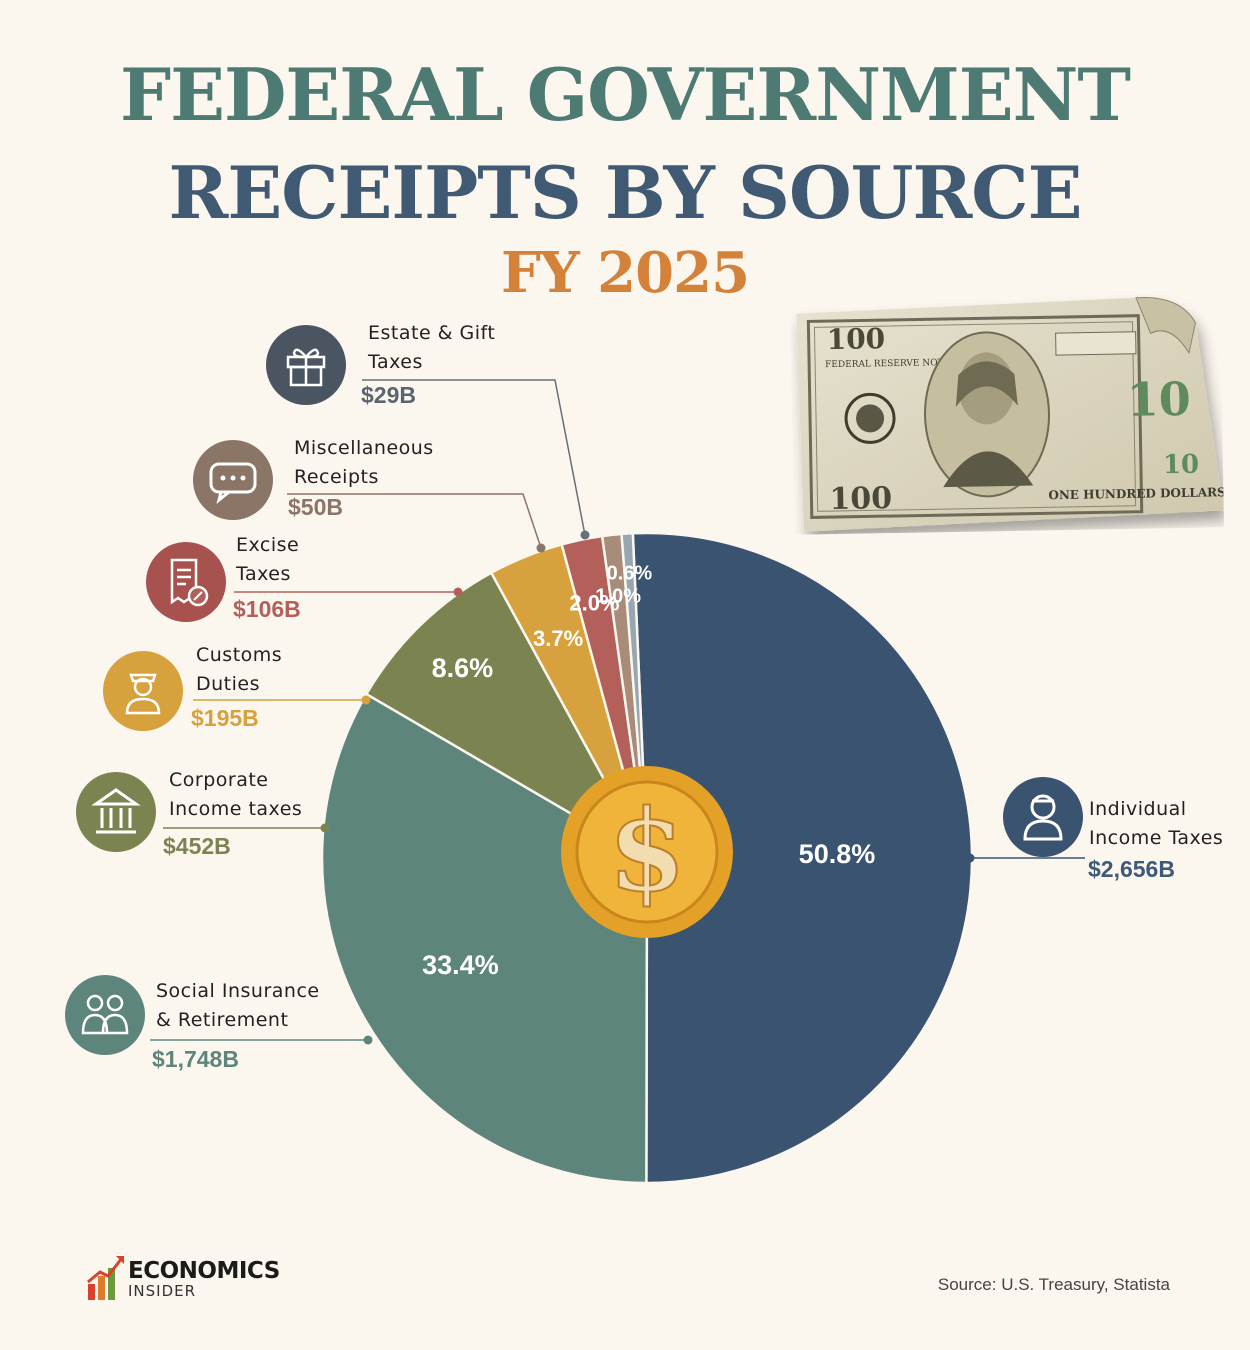 The height and width of the screenshot is (1350, 1250). I want to click on category-label-line: Income taxes, so click(236, 809).